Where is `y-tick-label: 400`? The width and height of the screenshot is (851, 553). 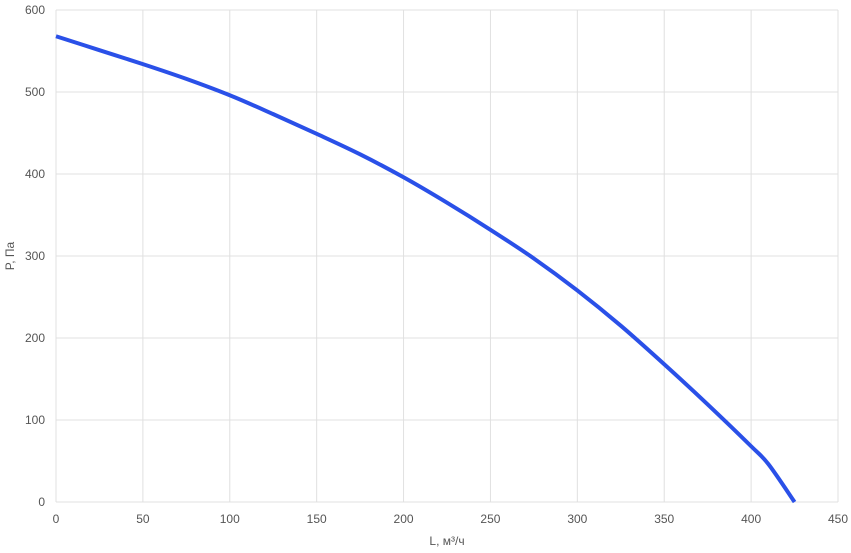 y-tick-label: 400 is located at coordinates (35, 174).